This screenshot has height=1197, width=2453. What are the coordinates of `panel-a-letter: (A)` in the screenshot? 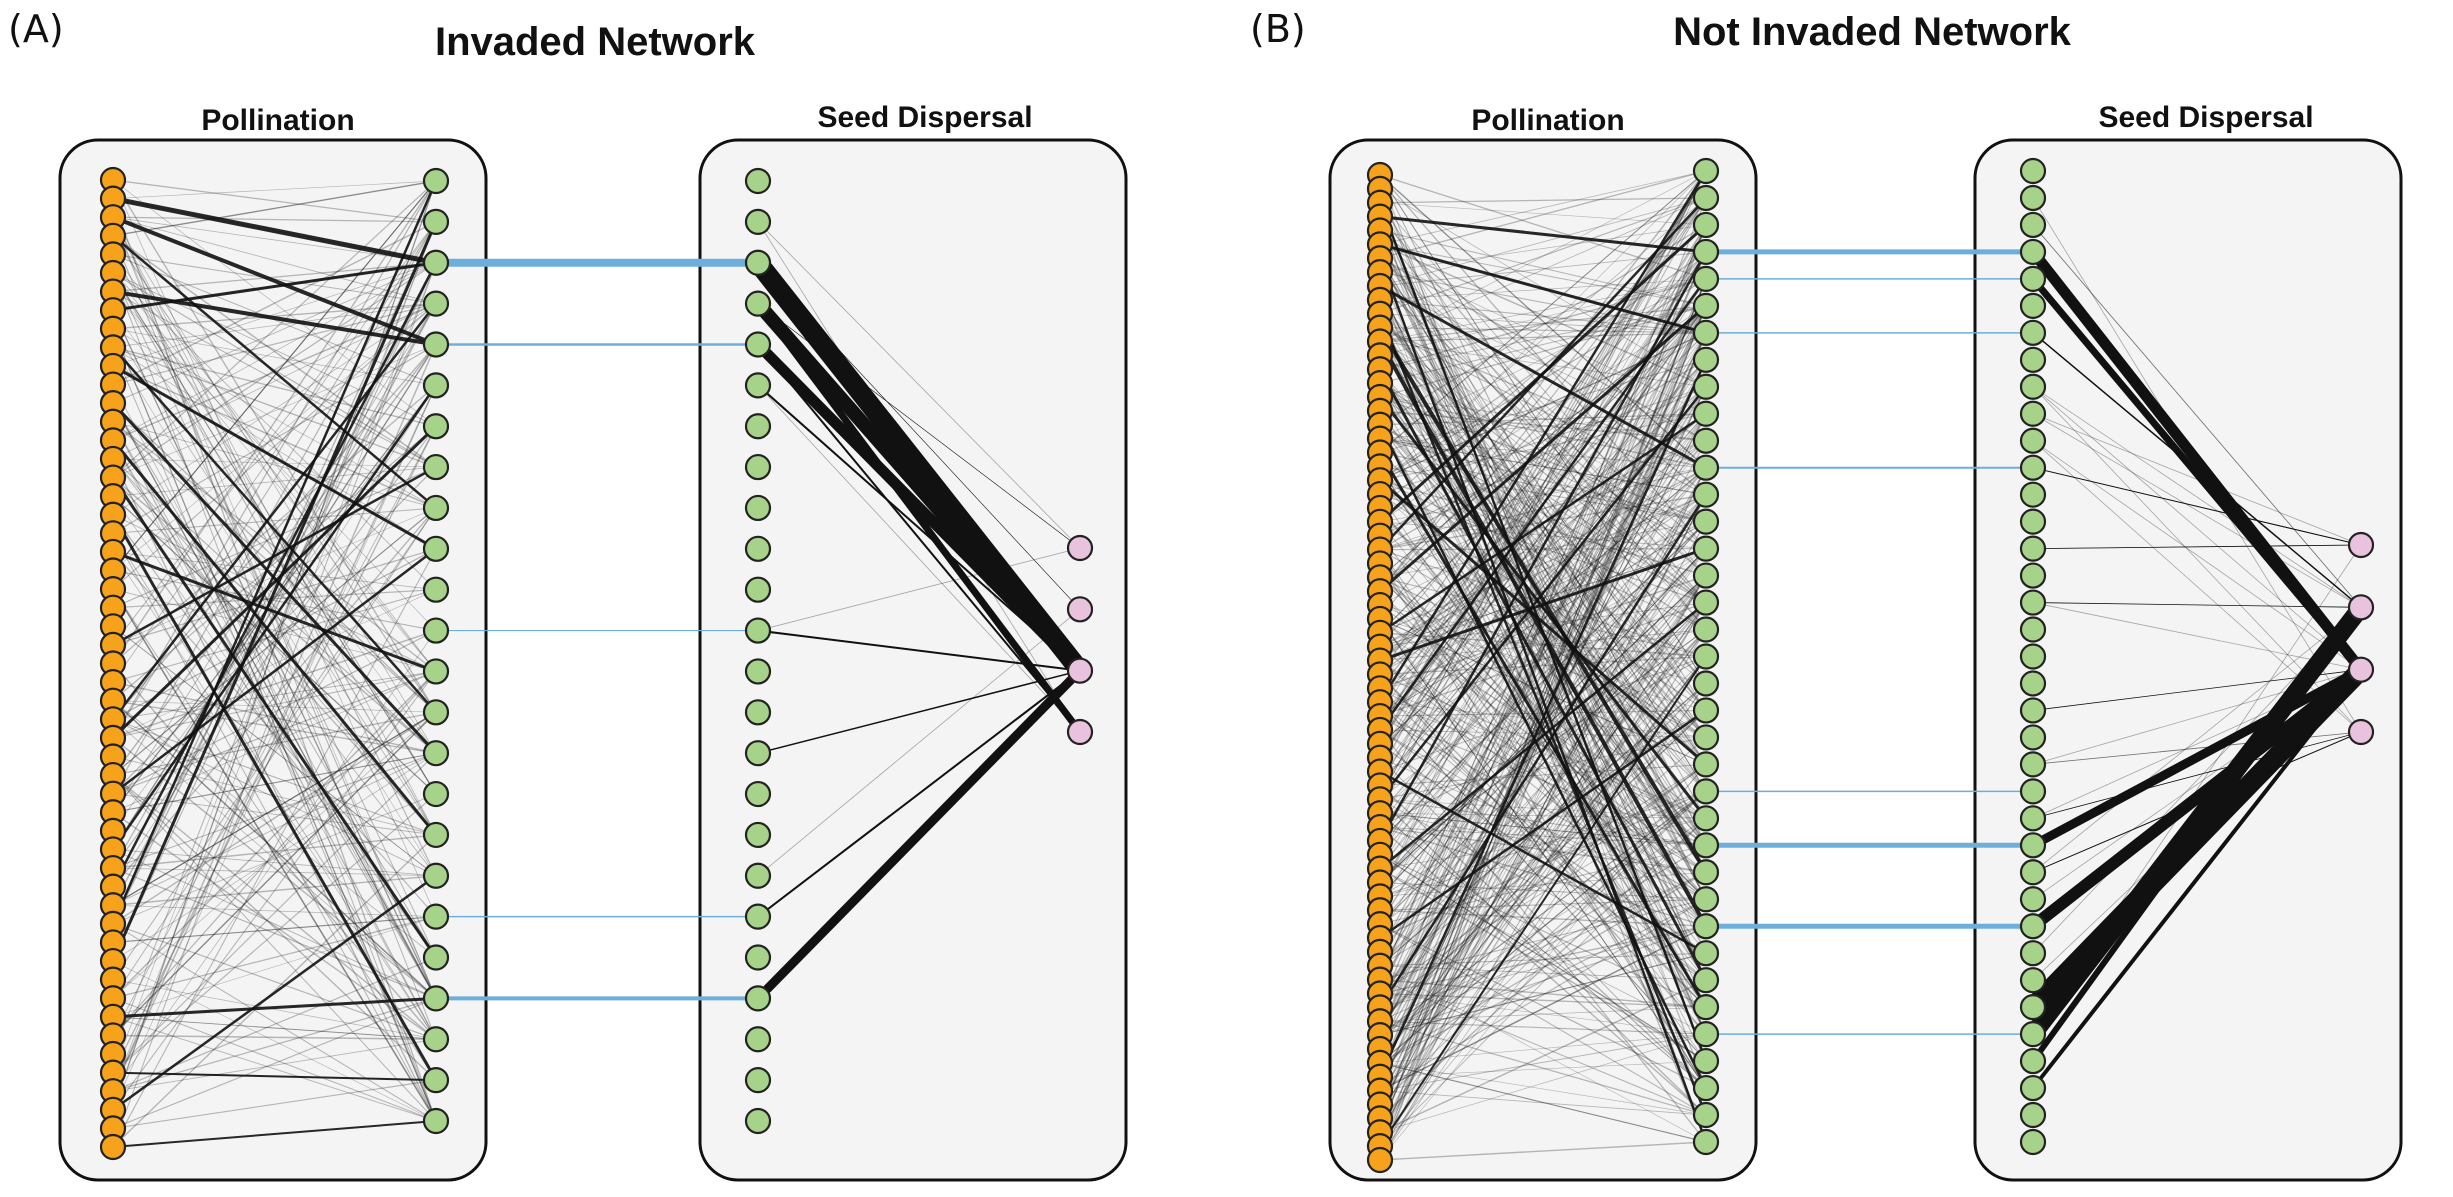 It's located at (36, 29).